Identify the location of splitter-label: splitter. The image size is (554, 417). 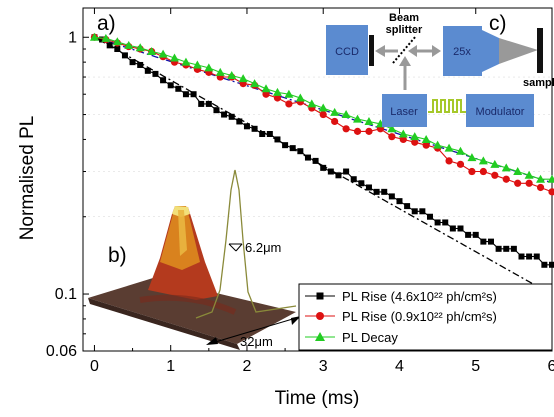
(404, 30).